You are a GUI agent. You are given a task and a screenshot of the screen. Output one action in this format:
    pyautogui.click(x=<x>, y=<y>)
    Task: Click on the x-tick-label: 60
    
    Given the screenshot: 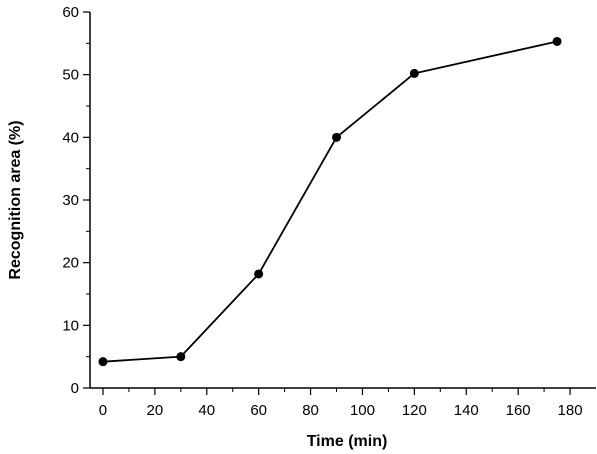 What is the action you would take?
    pyautogui.click(x=258, y=410)
    